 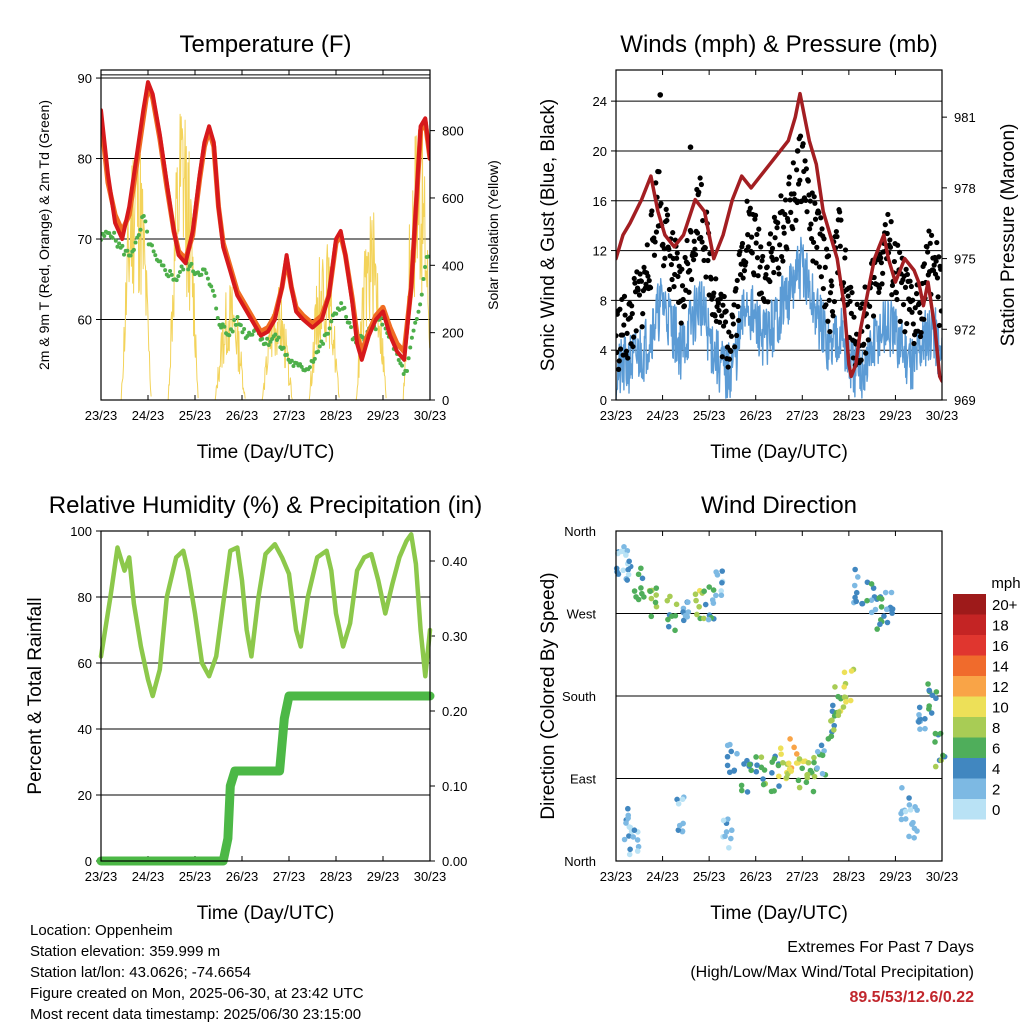 What do you see at coordinates (265, 44) in the screenshot?
I see `chart-title: Temperature (F)` at bounding box center [265, 44].